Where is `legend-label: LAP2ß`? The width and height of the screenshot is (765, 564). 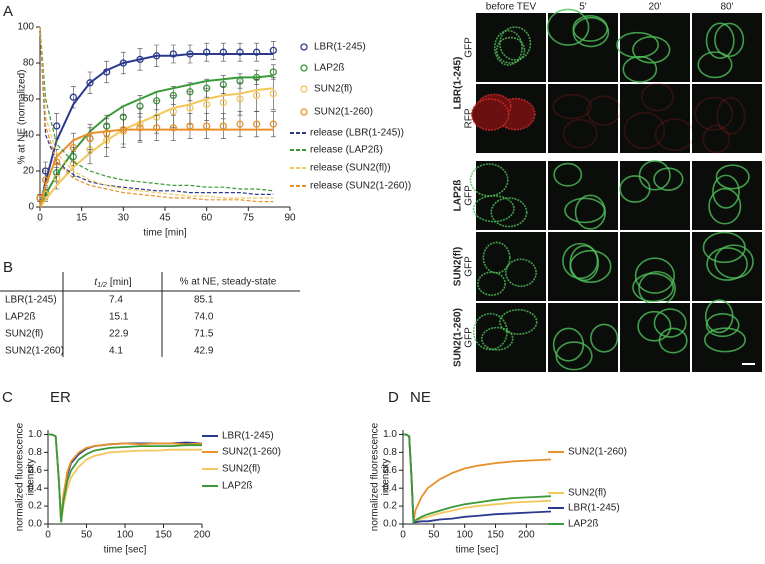
legend-label: LAP2ß is located at coordinates (237, 486).